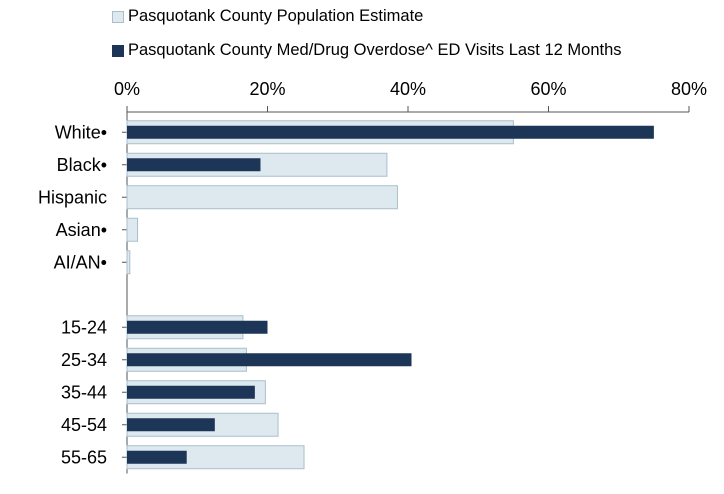 The width and height of the screenshot is (724, 494). Describe the element at coordinates (84, 457) in the screenshot. I see `category-label: 55-65` at that location.